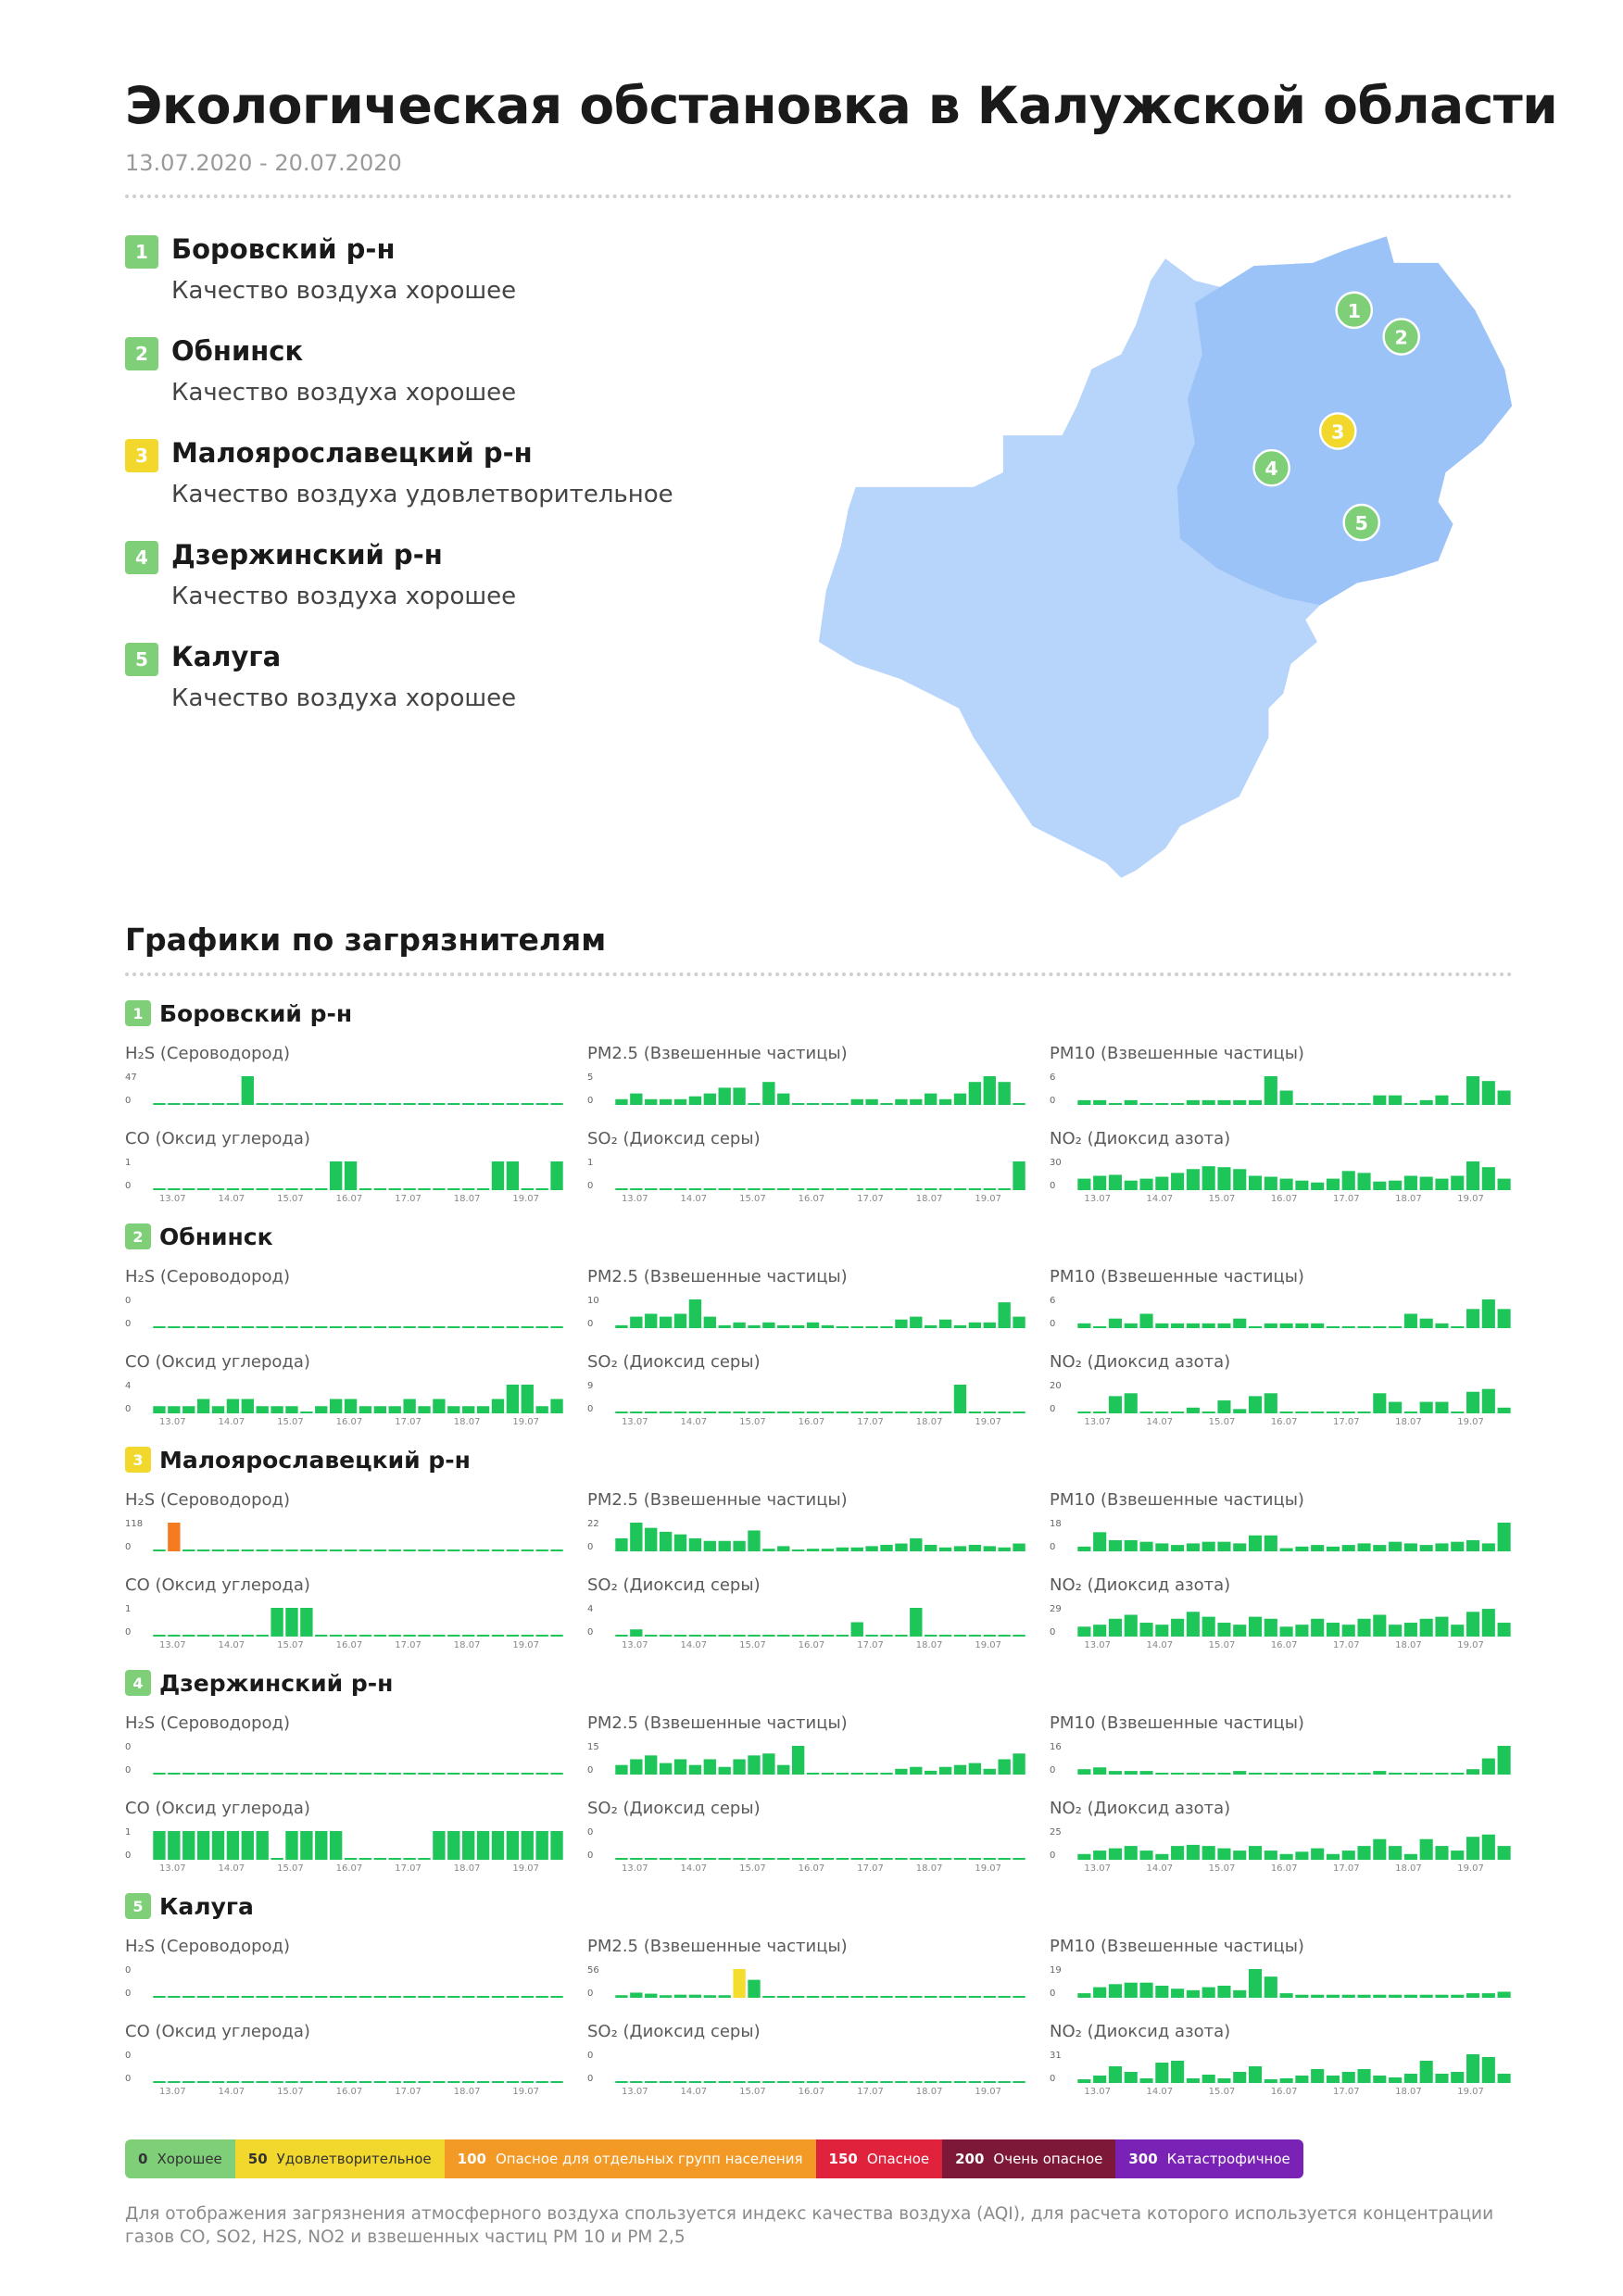 The height and width of the screenshot is (2296, 1623). Describe the element at coordinates (315, 1460) in the screenshot. I see `district-name: Малоярославецкий р-н` at that location.